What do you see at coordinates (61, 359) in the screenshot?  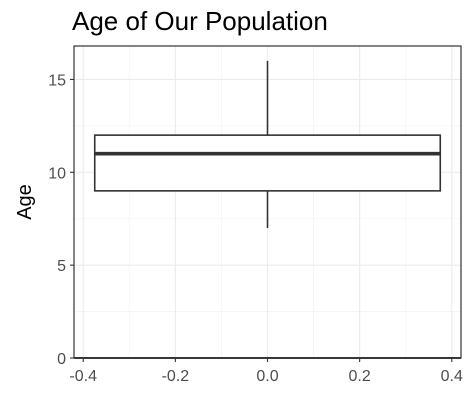 I see `y-tick-label: 0` at bounding box center [61, 359].